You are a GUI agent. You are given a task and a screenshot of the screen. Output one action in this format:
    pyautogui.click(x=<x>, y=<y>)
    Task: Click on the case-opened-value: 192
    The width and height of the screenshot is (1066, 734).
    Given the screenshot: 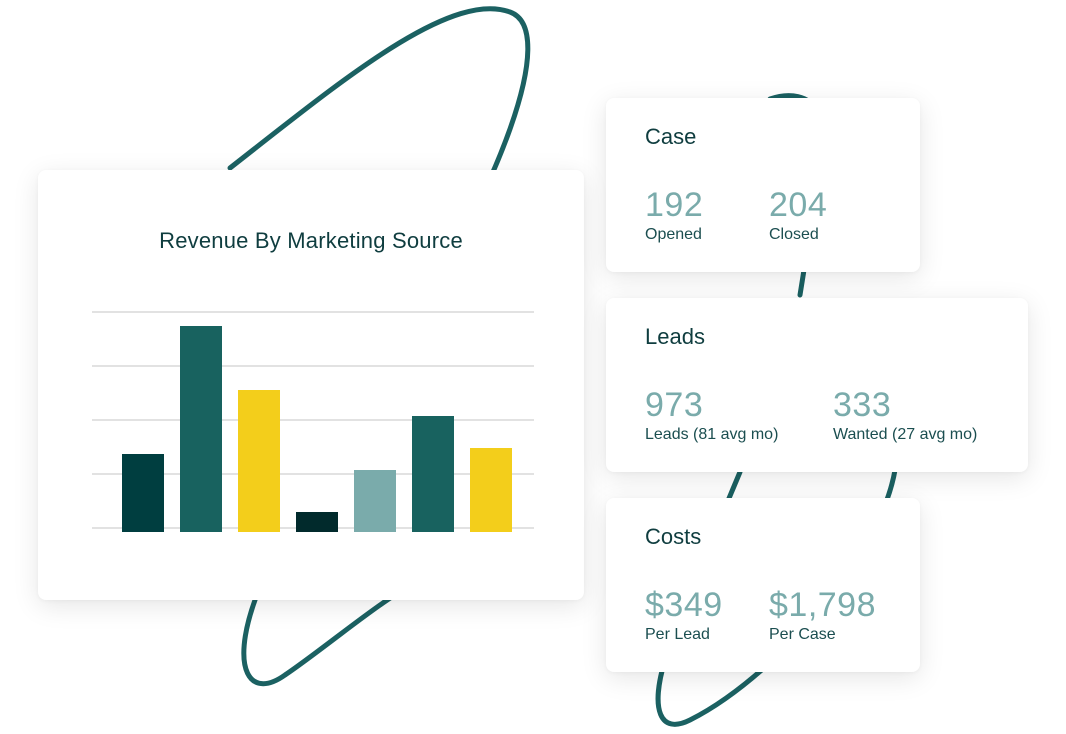 What is the action you would take?
    pyautogui.click(x=674, y=205)
    